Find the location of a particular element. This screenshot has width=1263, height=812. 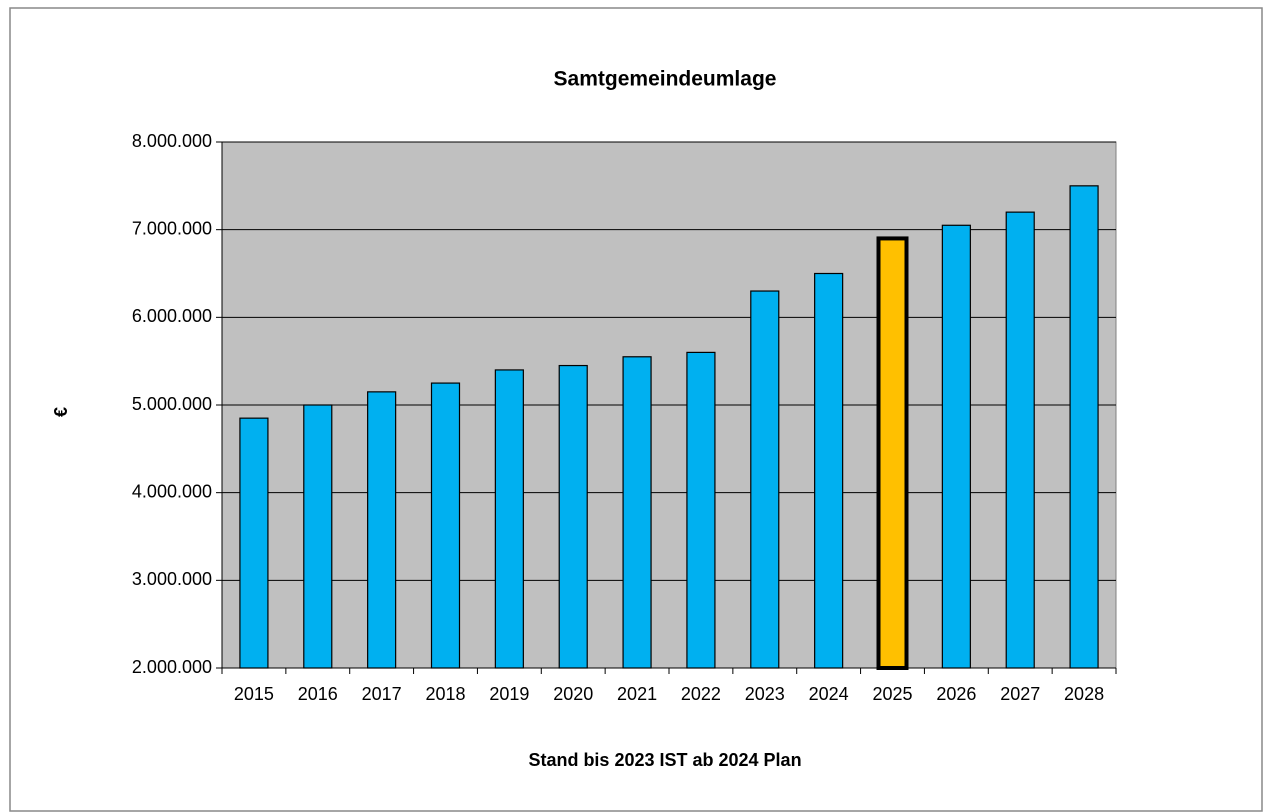

y-tick-label: 5.000.000 is located at coordinates (172, 404).